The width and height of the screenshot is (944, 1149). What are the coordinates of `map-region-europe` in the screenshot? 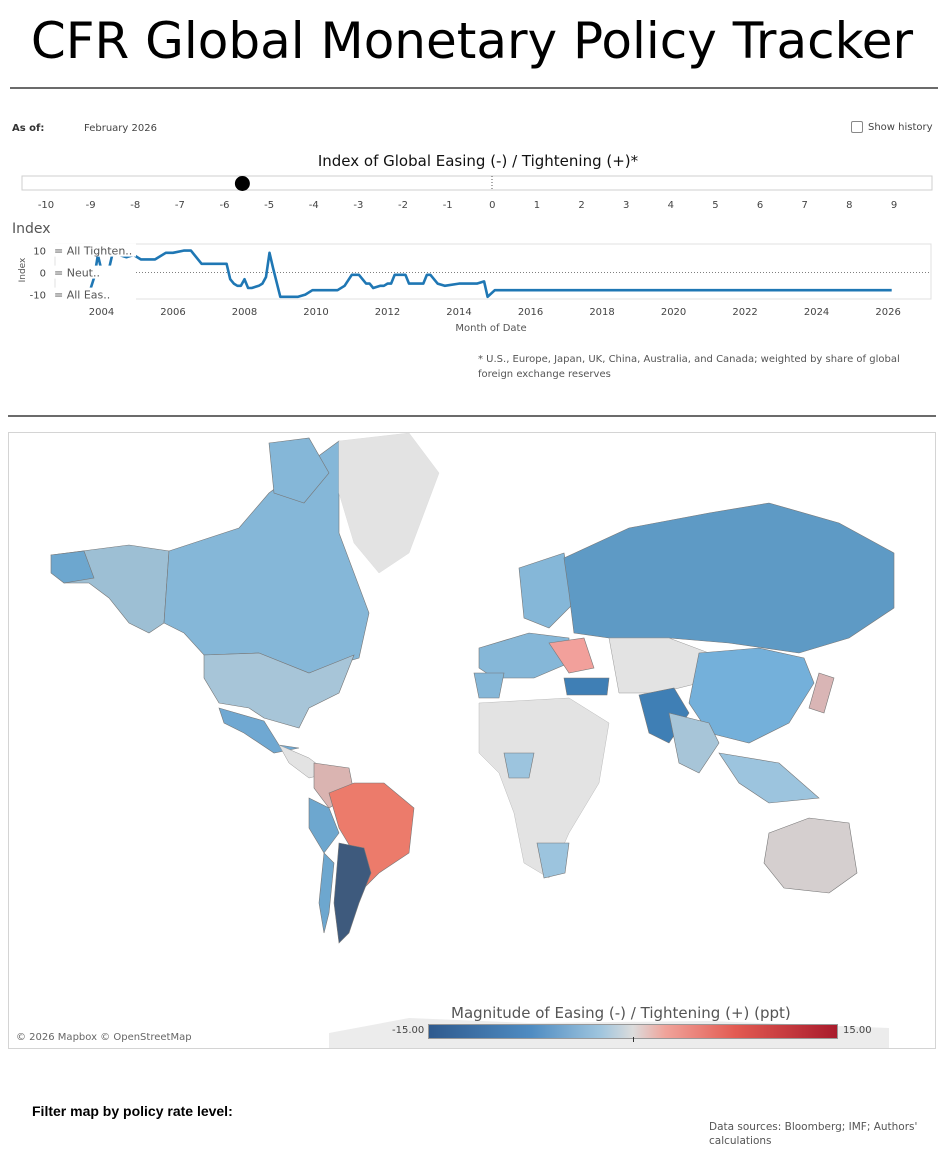 It's located at (524, 655).